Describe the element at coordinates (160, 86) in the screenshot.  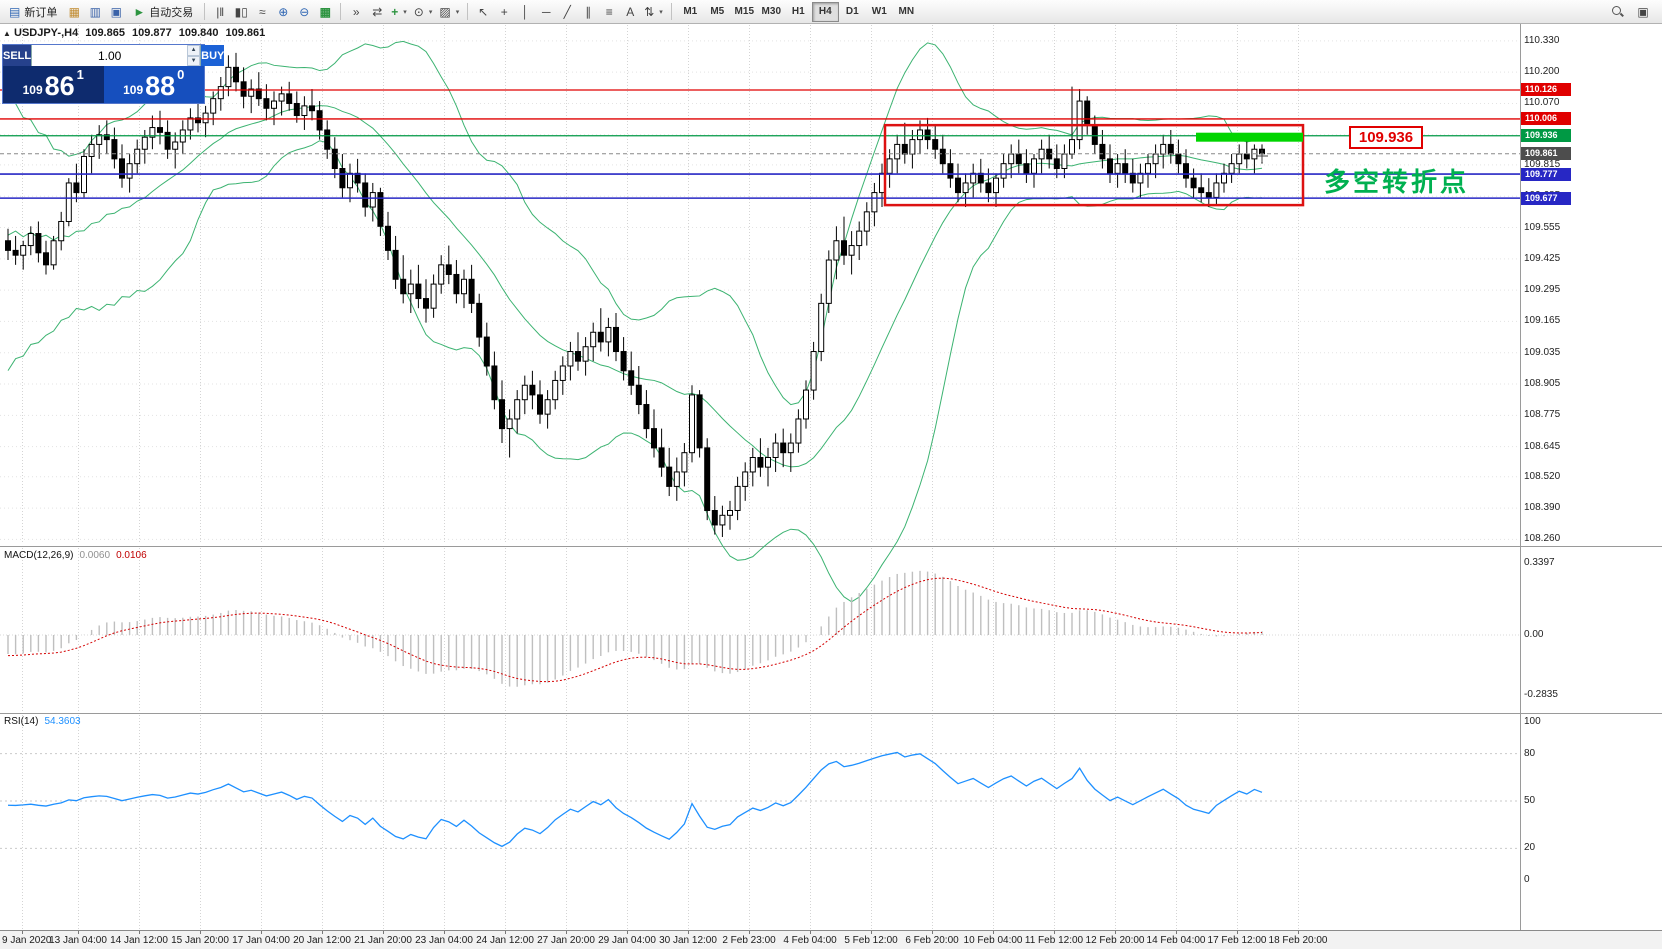
I see `buy-price-big: 88` at that location.